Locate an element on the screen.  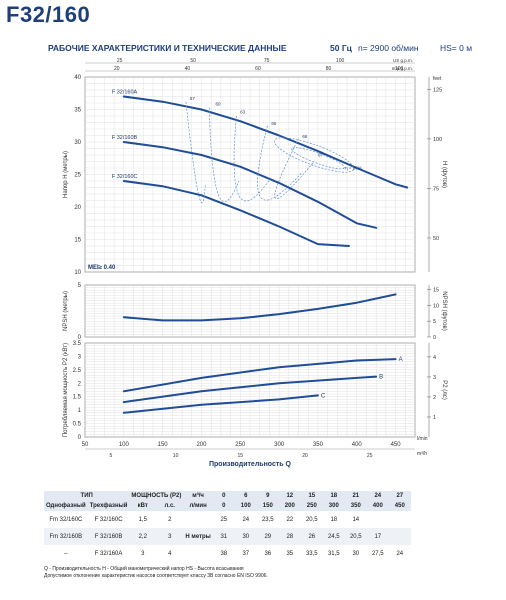
q-m3h-4: 15 is located at coordinates (311, 496).